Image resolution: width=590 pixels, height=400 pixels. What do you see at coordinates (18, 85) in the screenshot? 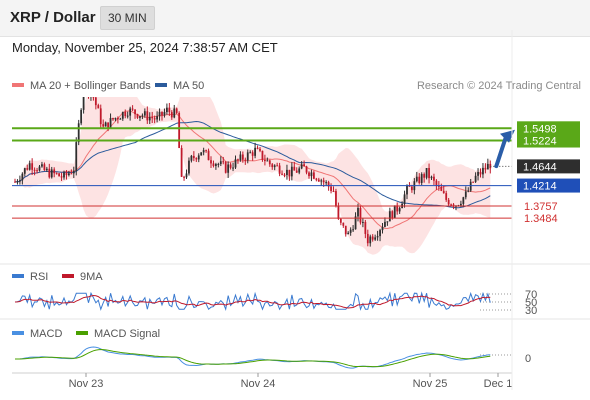
I see `bollinger-swatch` at bounding box center [18, 85].